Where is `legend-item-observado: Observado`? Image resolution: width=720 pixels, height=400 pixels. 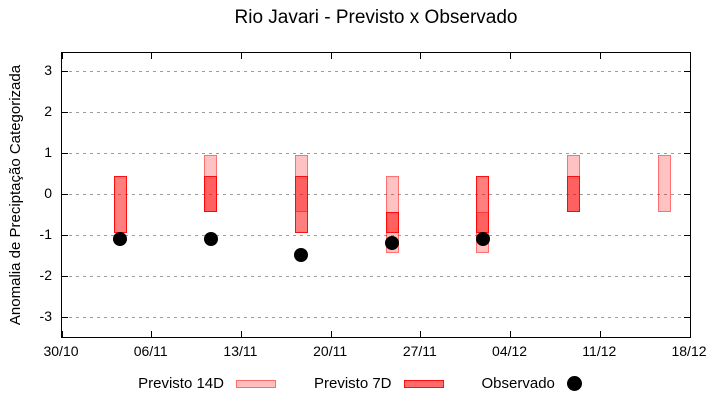
legend-item-observado: Observado is located at coordinates (532, 383).